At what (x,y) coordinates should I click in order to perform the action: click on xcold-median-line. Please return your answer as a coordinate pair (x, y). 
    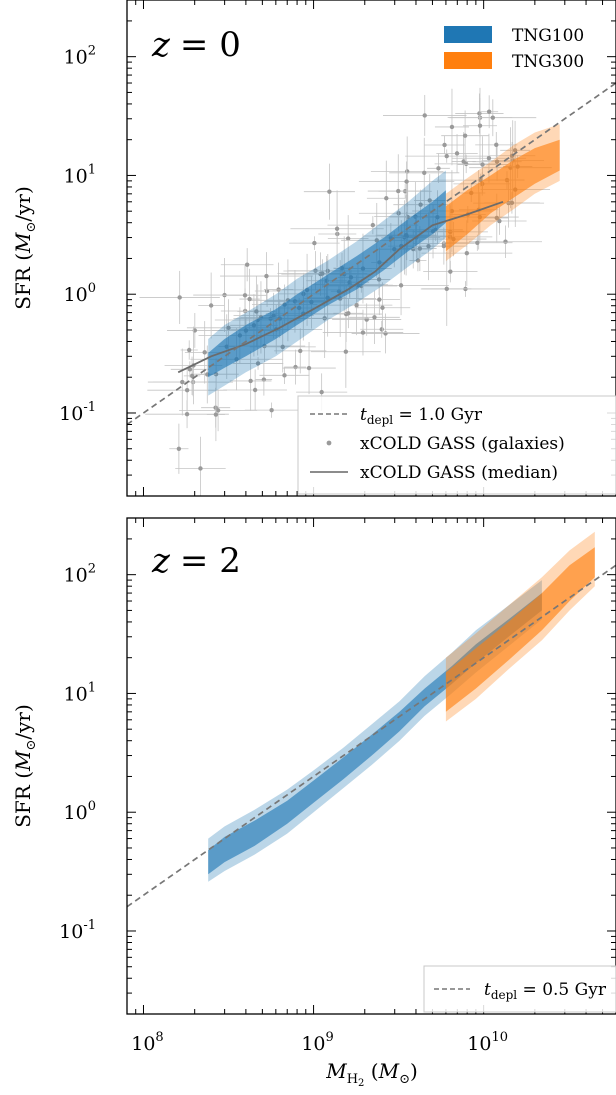
    Looking at the image, I should click on (340, 287).